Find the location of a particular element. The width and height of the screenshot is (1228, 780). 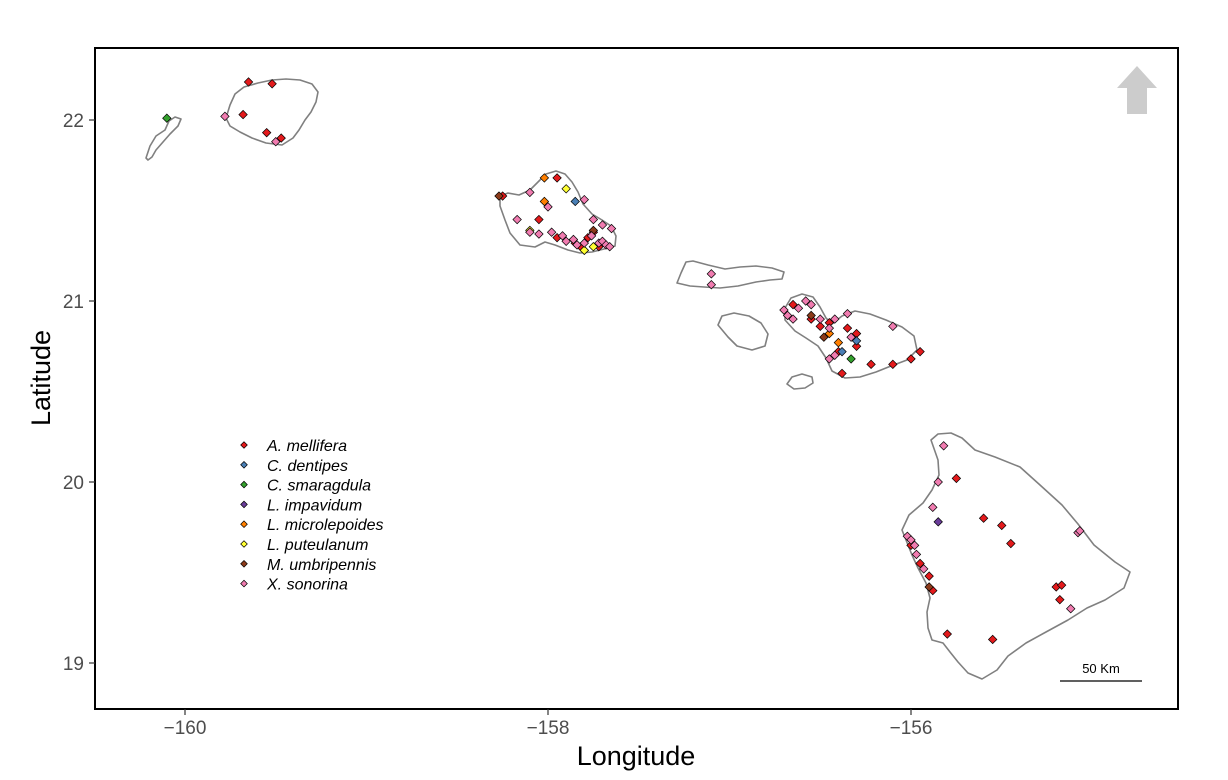

y-tick-label: 20 is located at coordinates (73, 483).